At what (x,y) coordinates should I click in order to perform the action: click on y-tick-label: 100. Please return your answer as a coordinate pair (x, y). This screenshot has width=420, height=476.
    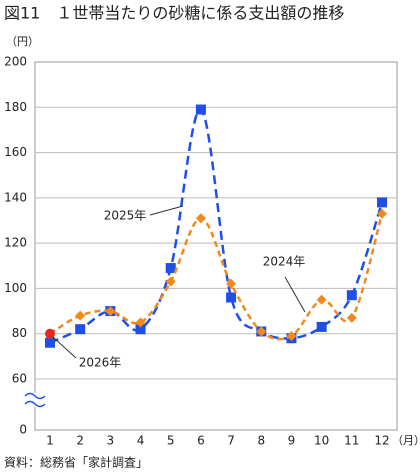
    Looking at the image, I should click on (15, 288).